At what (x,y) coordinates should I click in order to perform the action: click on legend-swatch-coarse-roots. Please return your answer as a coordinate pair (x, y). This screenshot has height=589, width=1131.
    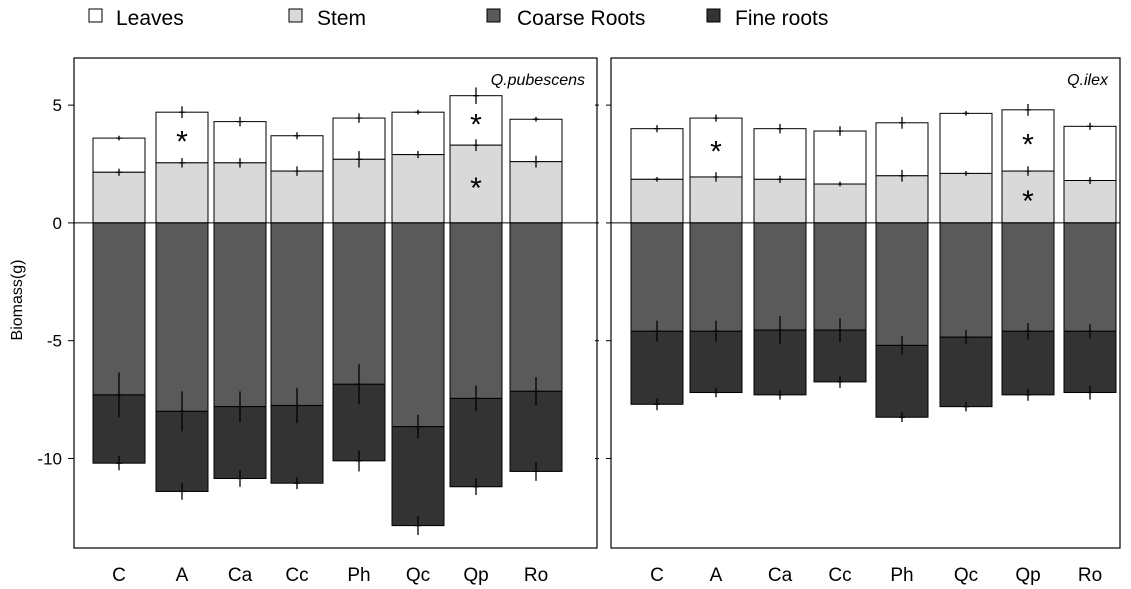
    Looking at the image, I should click on (493, 15).